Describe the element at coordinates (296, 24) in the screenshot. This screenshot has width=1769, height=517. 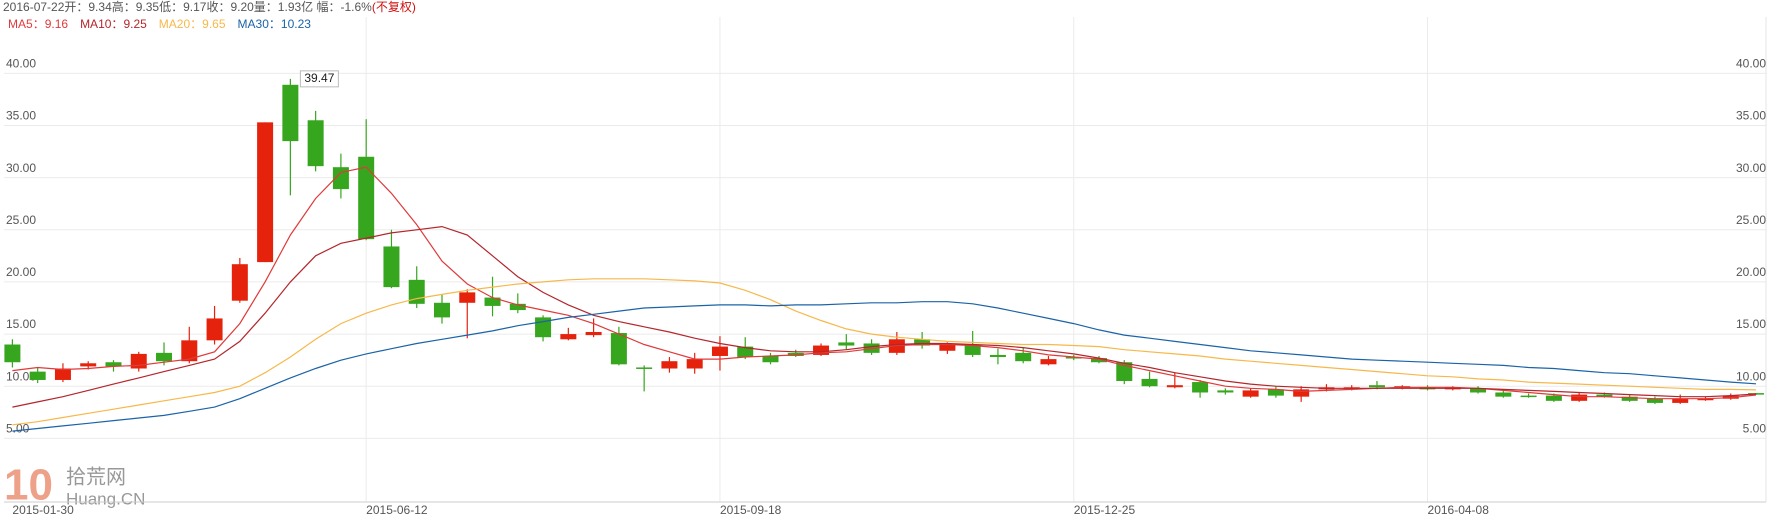
I see `legend-value: 10.23` at that location.